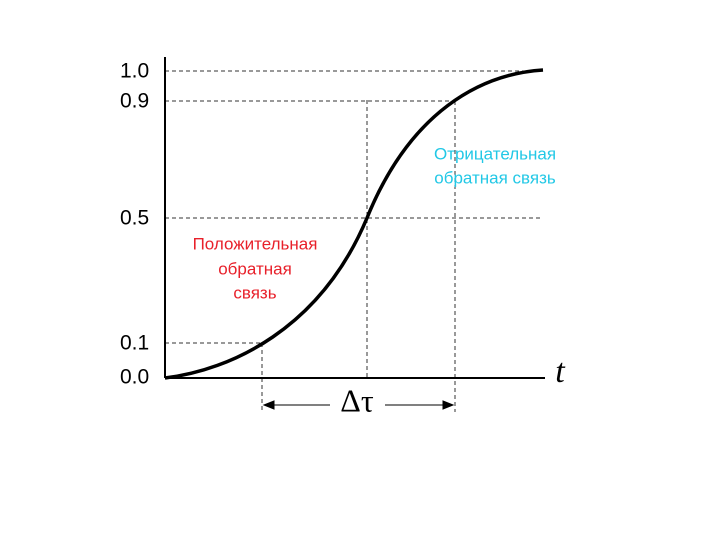 This screenshot has width=720, height=540. Describe the element at coordinates (255, 243) in the screenshot. I see `annotation: Положительная` at that location.